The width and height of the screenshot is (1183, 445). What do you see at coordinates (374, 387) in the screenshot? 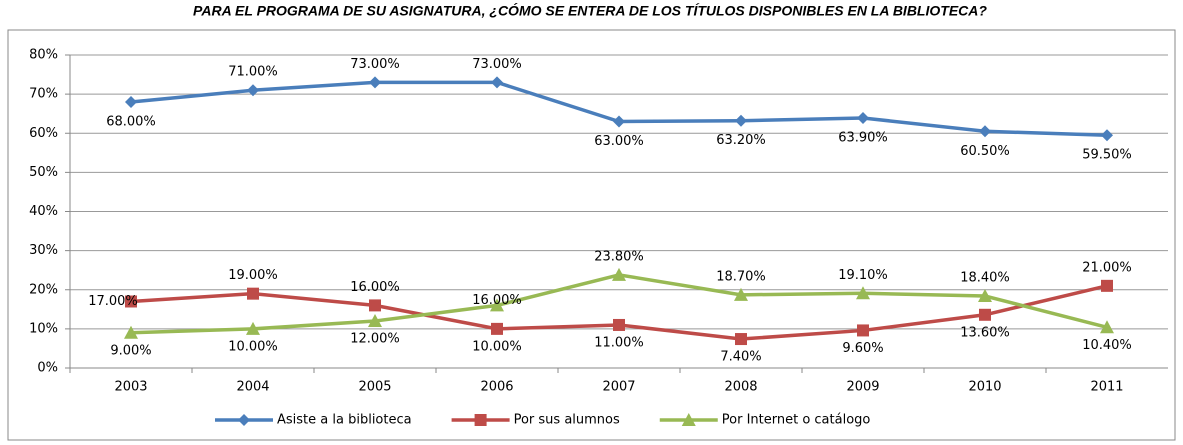
I see `x-tick-label: 2005` at bounding box center [374, 387].